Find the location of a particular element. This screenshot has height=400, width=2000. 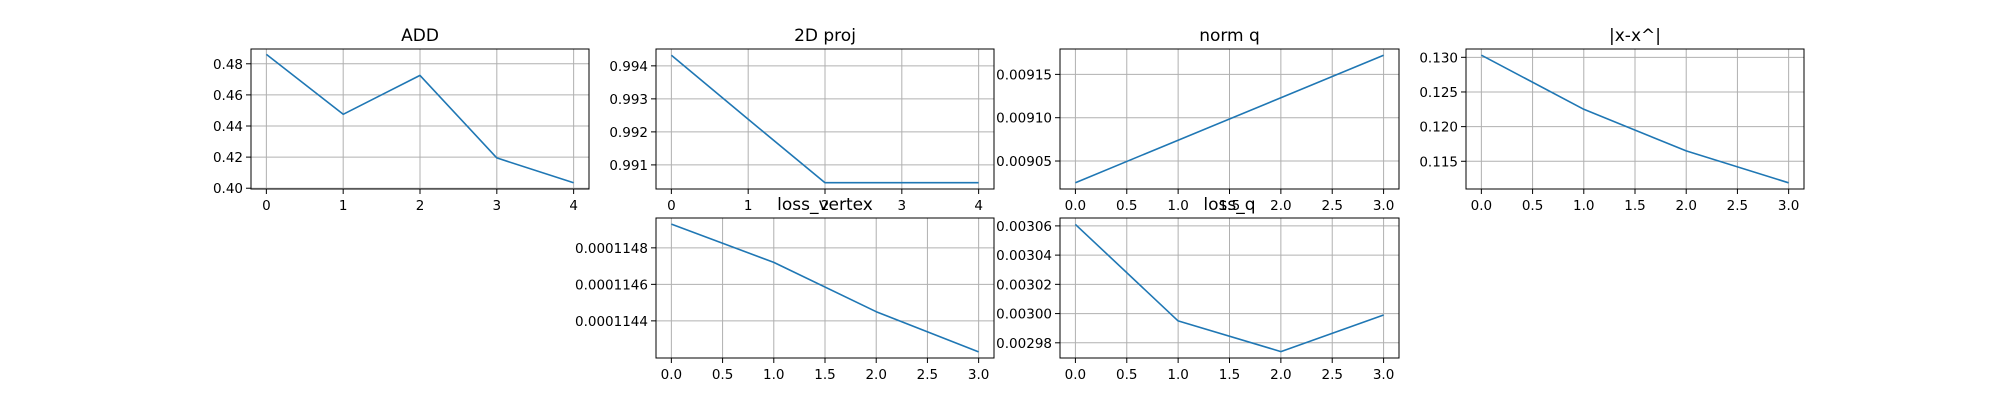

subplot-title: loss_q is located at coordinates (1229, 205).